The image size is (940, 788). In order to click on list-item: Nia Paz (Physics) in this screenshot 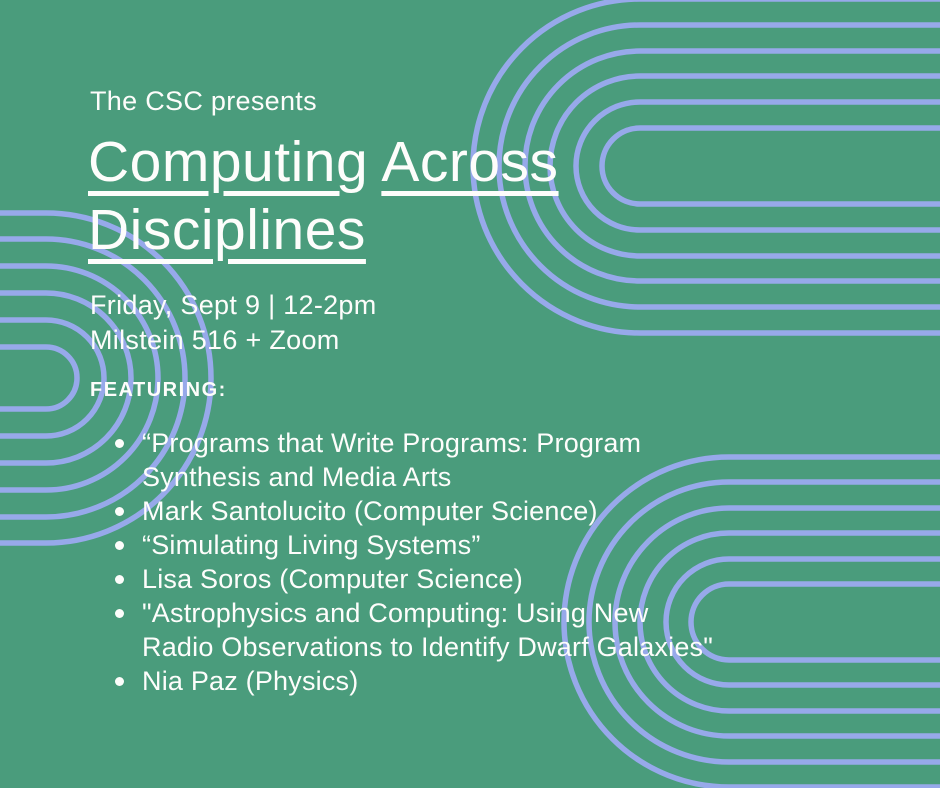, I will do `click(401, 681)`.